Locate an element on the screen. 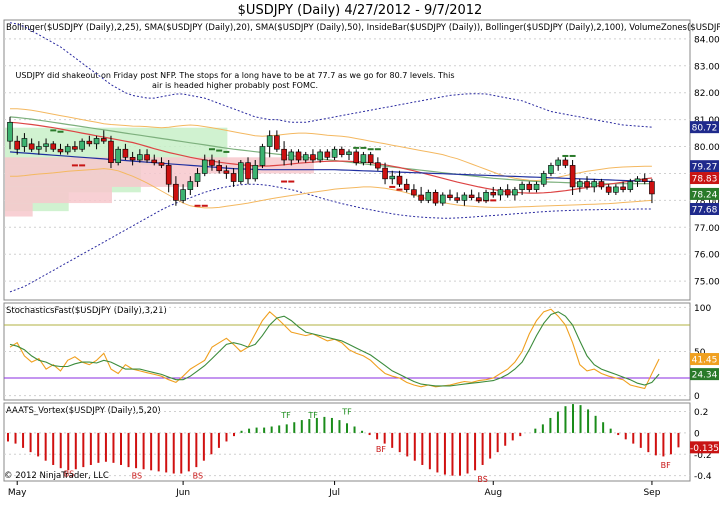 The height and width of the screenshot is (514, 720). vortex-tick-label: 0.2 is located at coordinates (701, 413).